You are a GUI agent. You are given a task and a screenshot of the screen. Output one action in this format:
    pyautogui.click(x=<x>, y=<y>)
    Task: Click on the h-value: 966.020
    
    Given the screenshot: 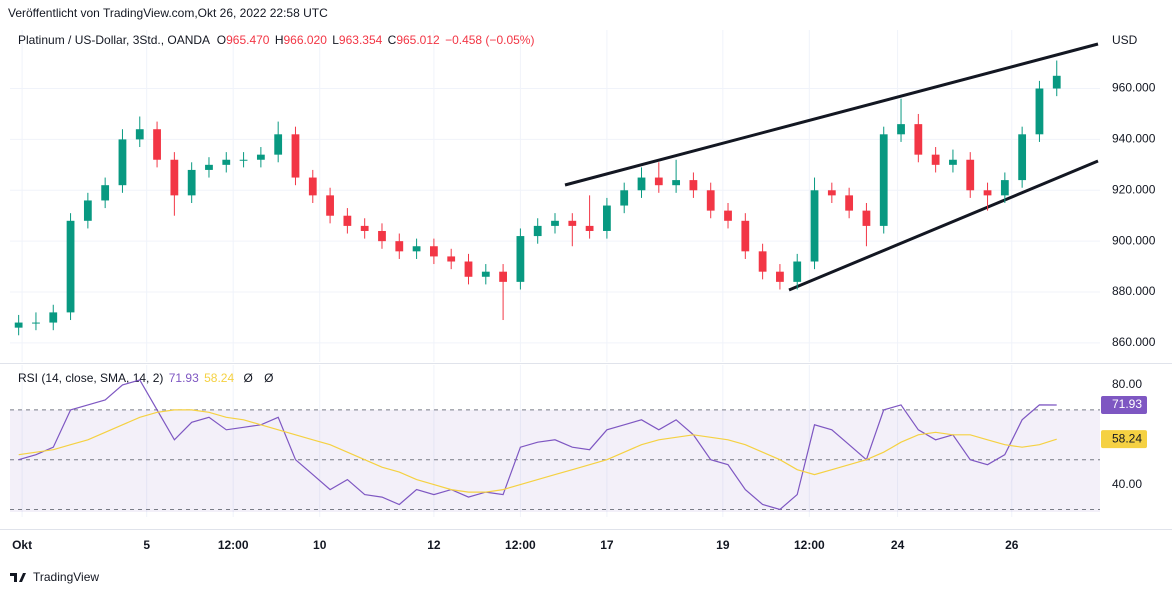 What is the action you would take?
    pyautogui.click(x=306, y=40)
    